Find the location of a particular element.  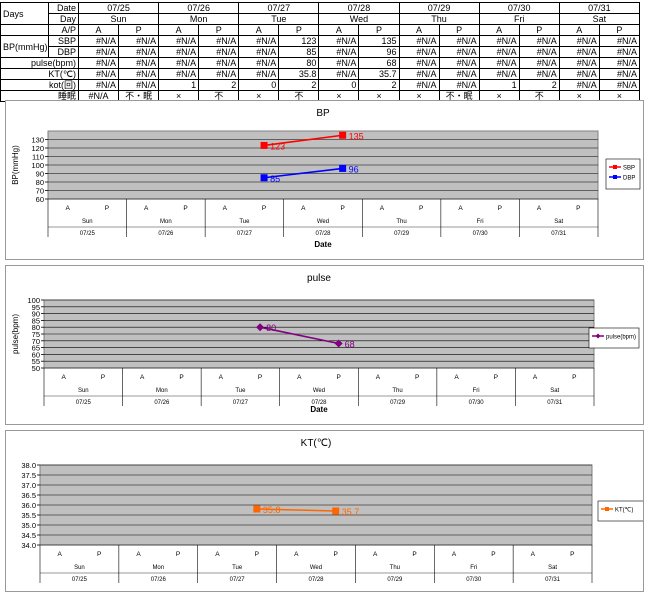

kot-label: kot(回) is located at coordinates (39, 85).